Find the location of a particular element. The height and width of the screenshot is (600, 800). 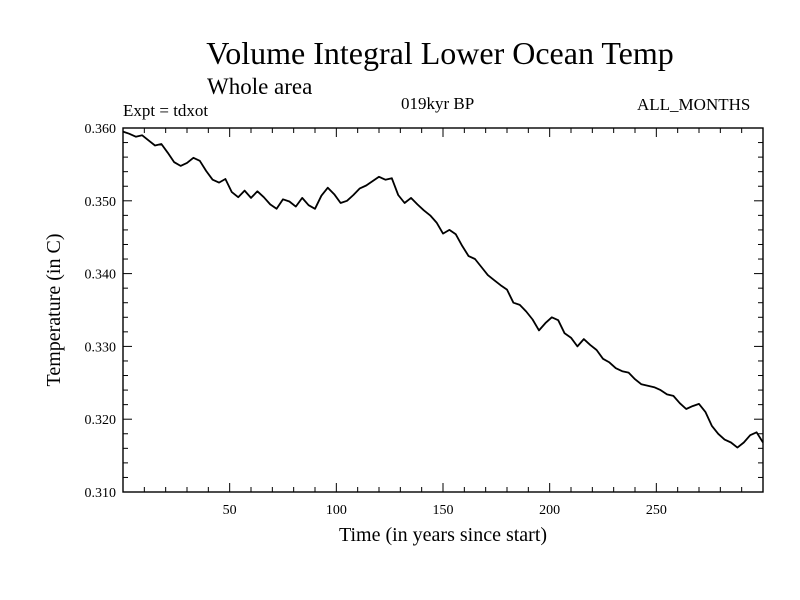

y-tick-label: 0.320 is located at coordinates (101, 420).